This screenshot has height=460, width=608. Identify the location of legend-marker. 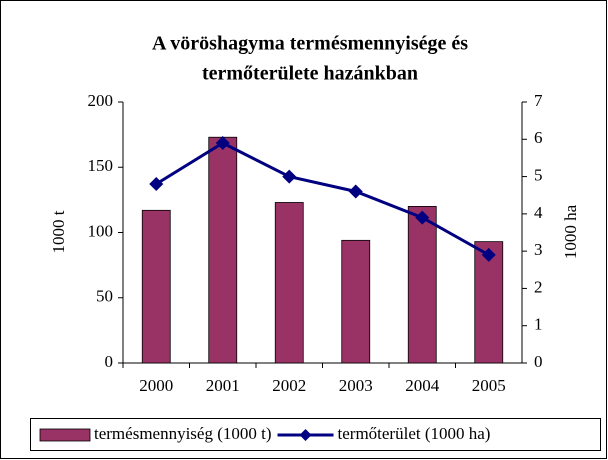
(305, 435).